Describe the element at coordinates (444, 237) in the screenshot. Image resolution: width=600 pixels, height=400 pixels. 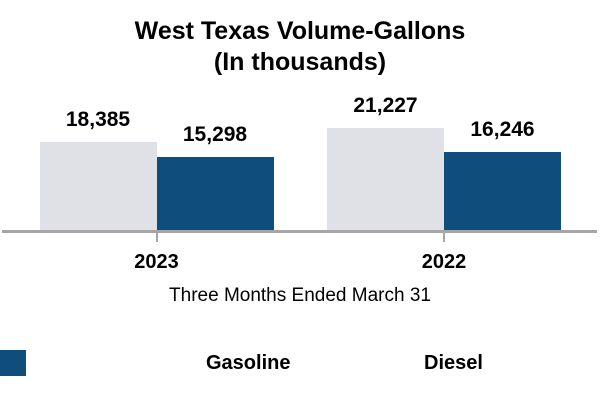
I see `x-axis-tick-2022` at that location.